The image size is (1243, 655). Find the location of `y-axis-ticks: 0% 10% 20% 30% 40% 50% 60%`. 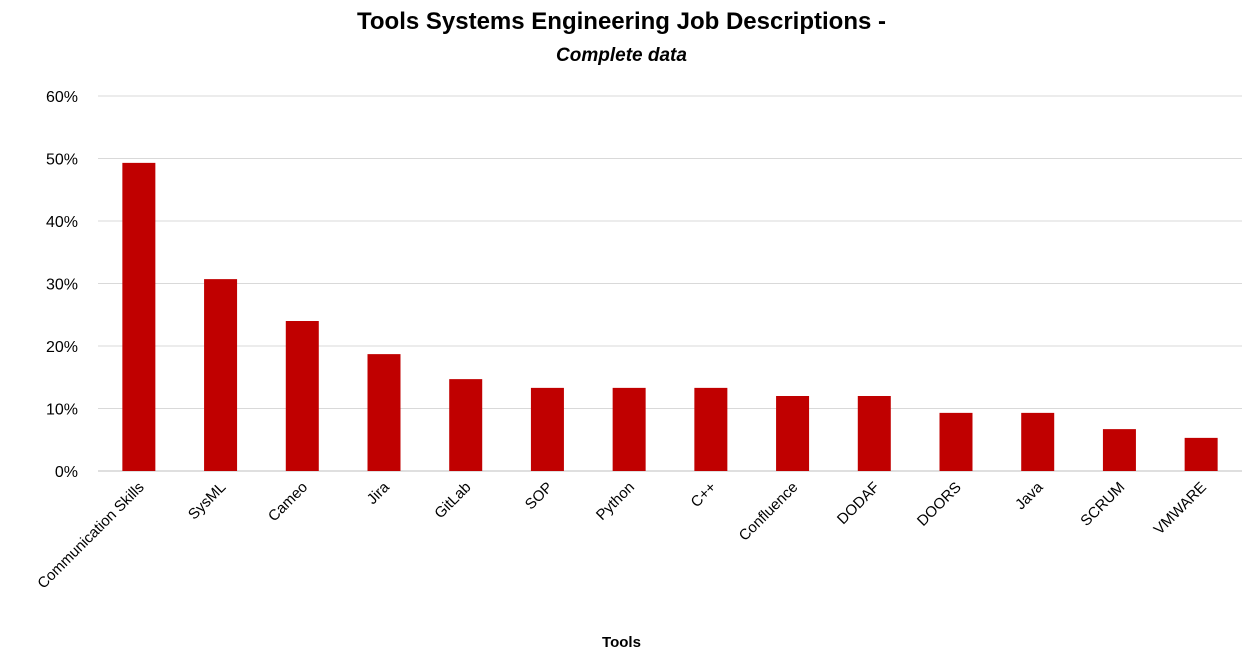

y-axis-ticks: 0% 10% 20% 30% 40% 50% 60% is located at coordinates (62, 285).